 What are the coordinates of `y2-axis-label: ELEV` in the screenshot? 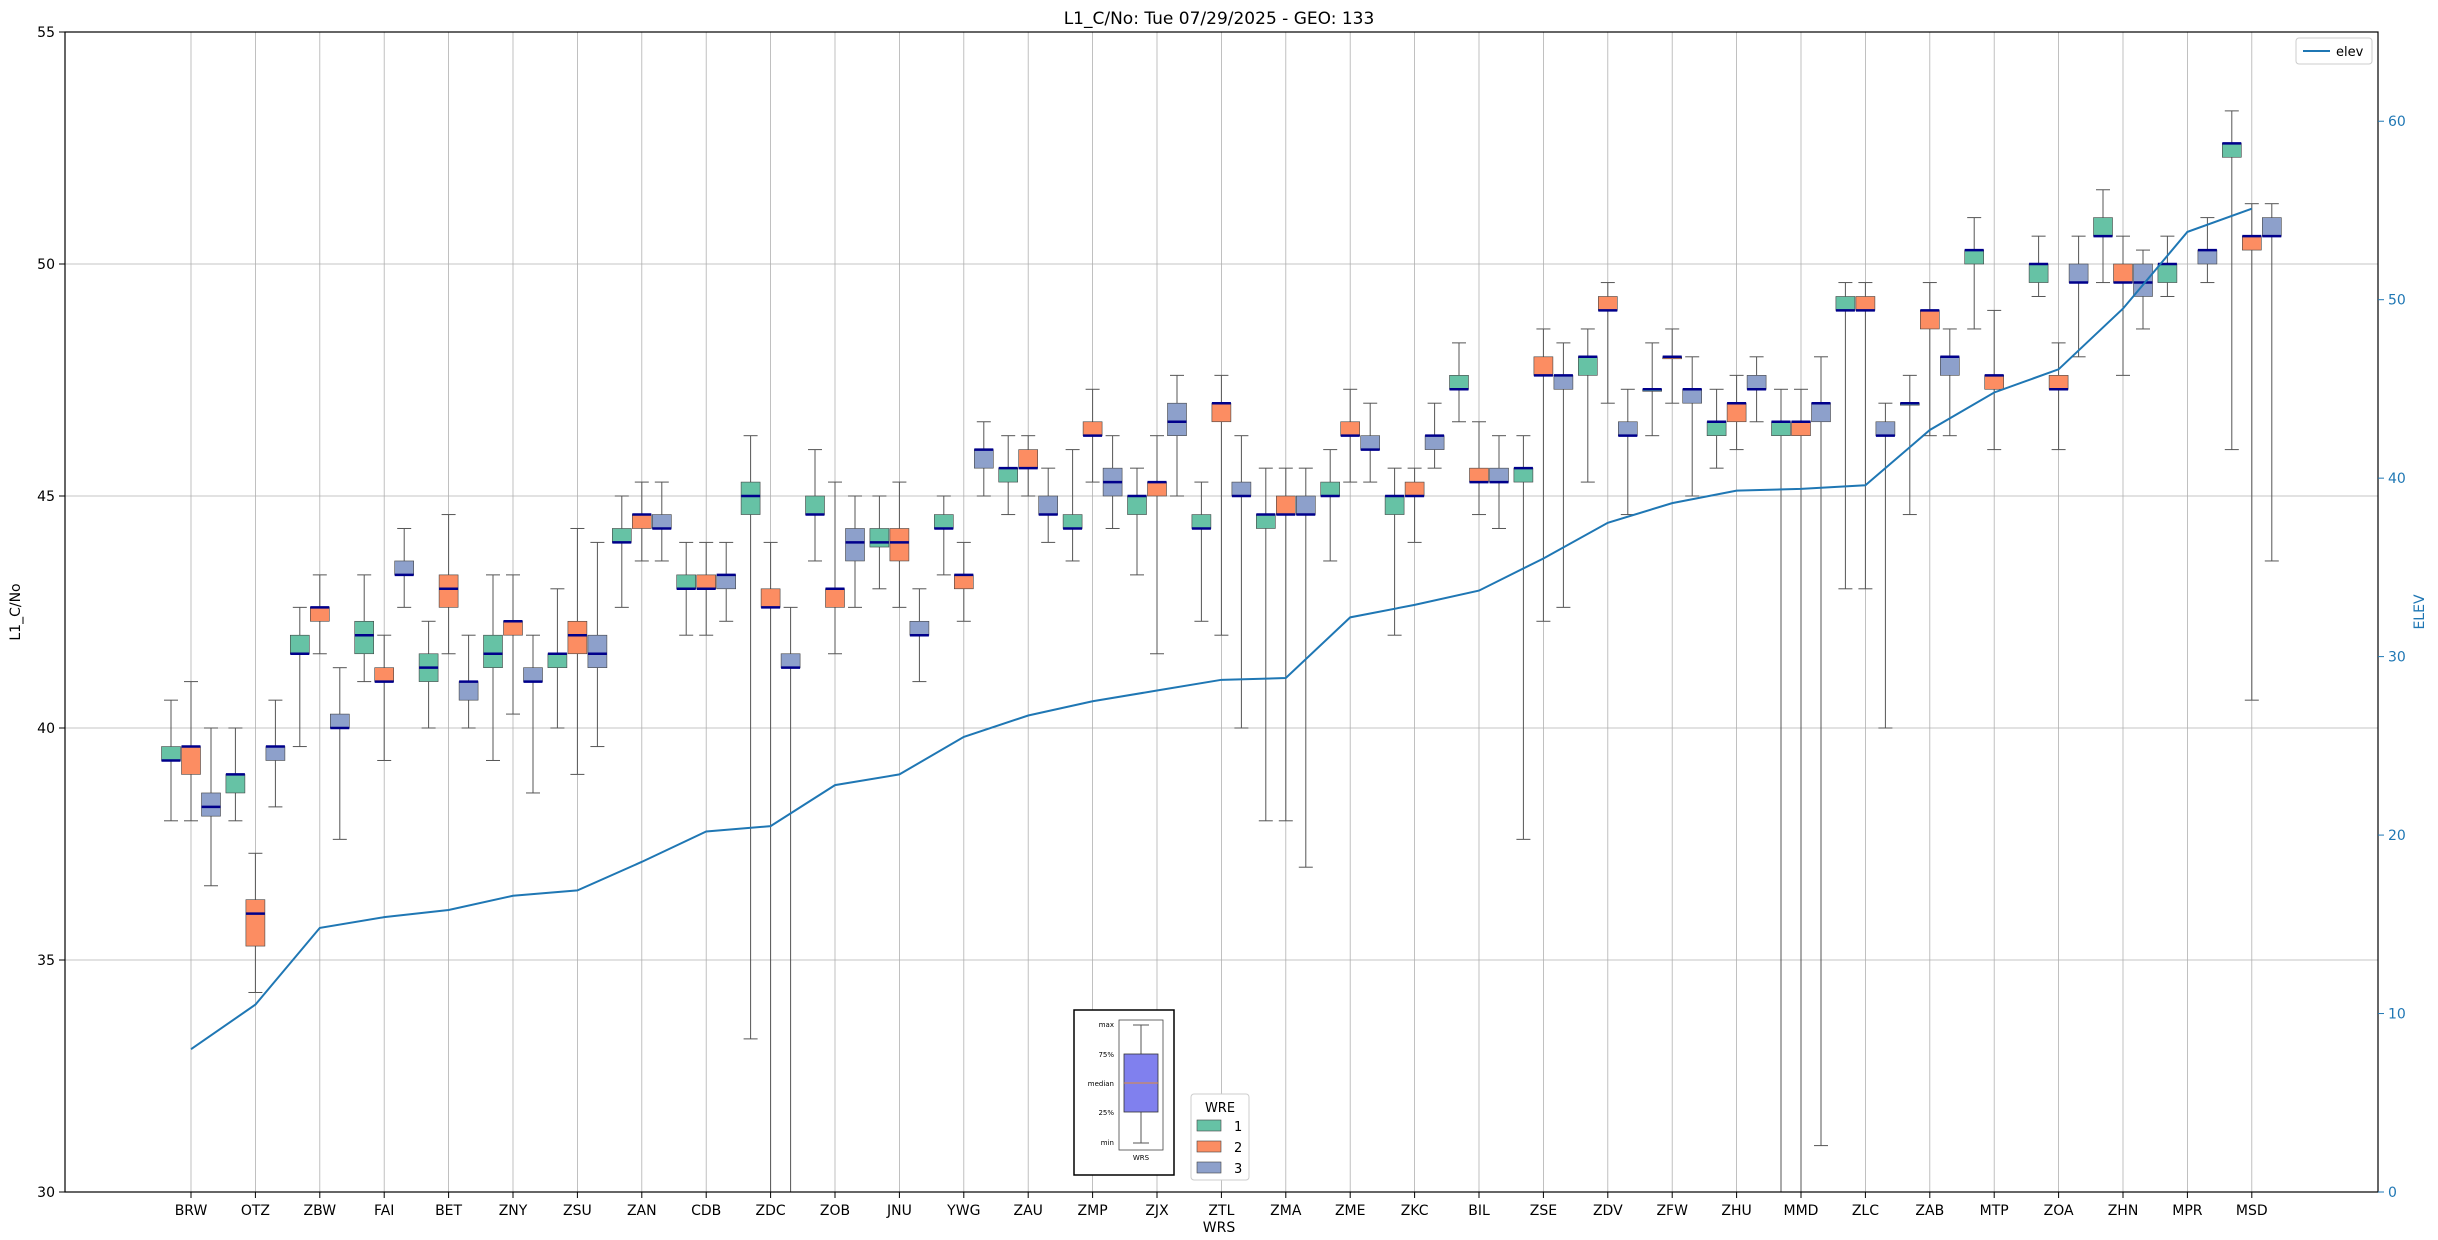 It's located at (2420, 611).